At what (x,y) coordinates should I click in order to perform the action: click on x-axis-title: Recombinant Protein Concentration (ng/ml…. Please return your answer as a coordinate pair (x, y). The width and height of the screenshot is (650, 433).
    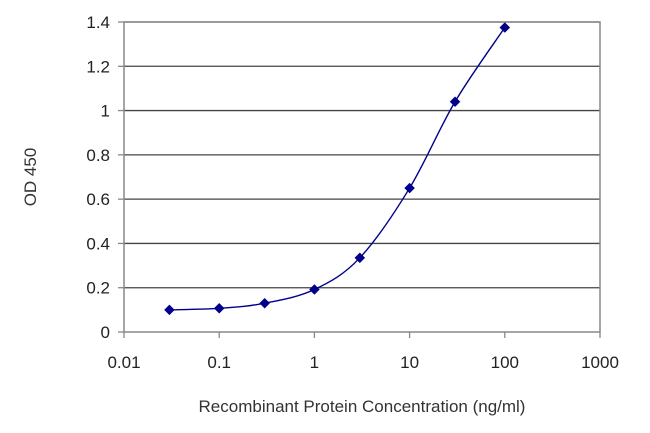
    Looking at the image, I should click on (362, 406).